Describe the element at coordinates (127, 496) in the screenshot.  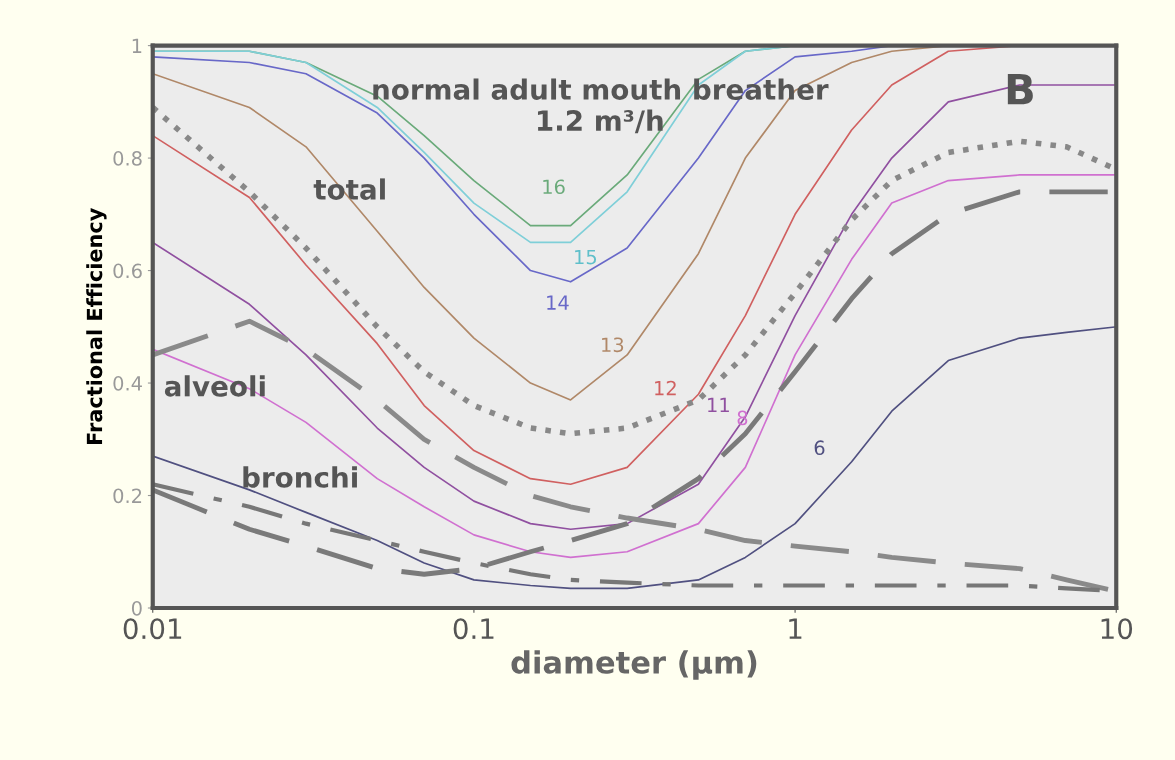
I see `y-tick-label: 0.2` at that location.